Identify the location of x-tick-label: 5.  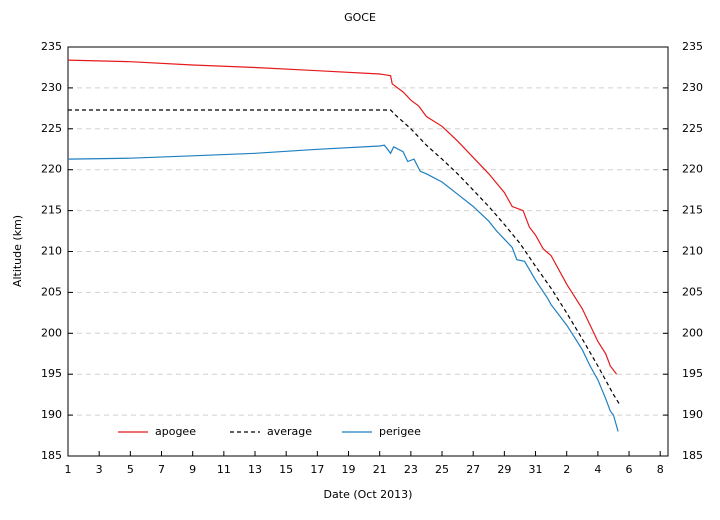
(130, 469).